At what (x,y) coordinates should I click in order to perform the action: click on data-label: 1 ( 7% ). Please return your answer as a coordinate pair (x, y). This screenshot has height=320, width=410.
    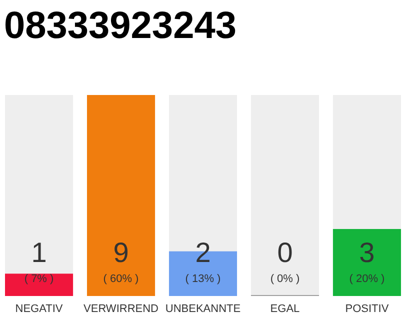
    Looking at the image, I should click on (39, 261).